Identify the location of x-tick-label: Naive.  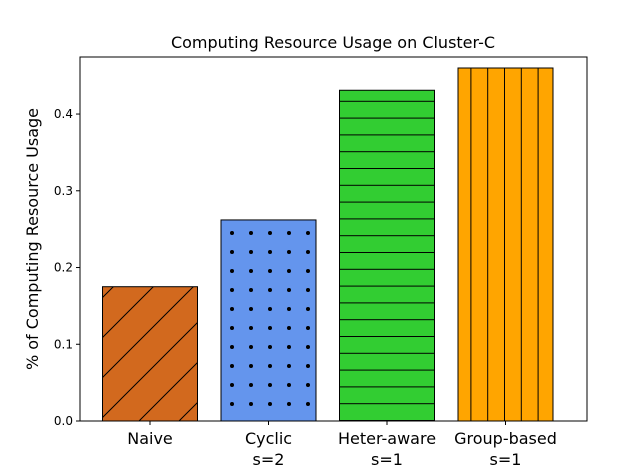
(150, 438).